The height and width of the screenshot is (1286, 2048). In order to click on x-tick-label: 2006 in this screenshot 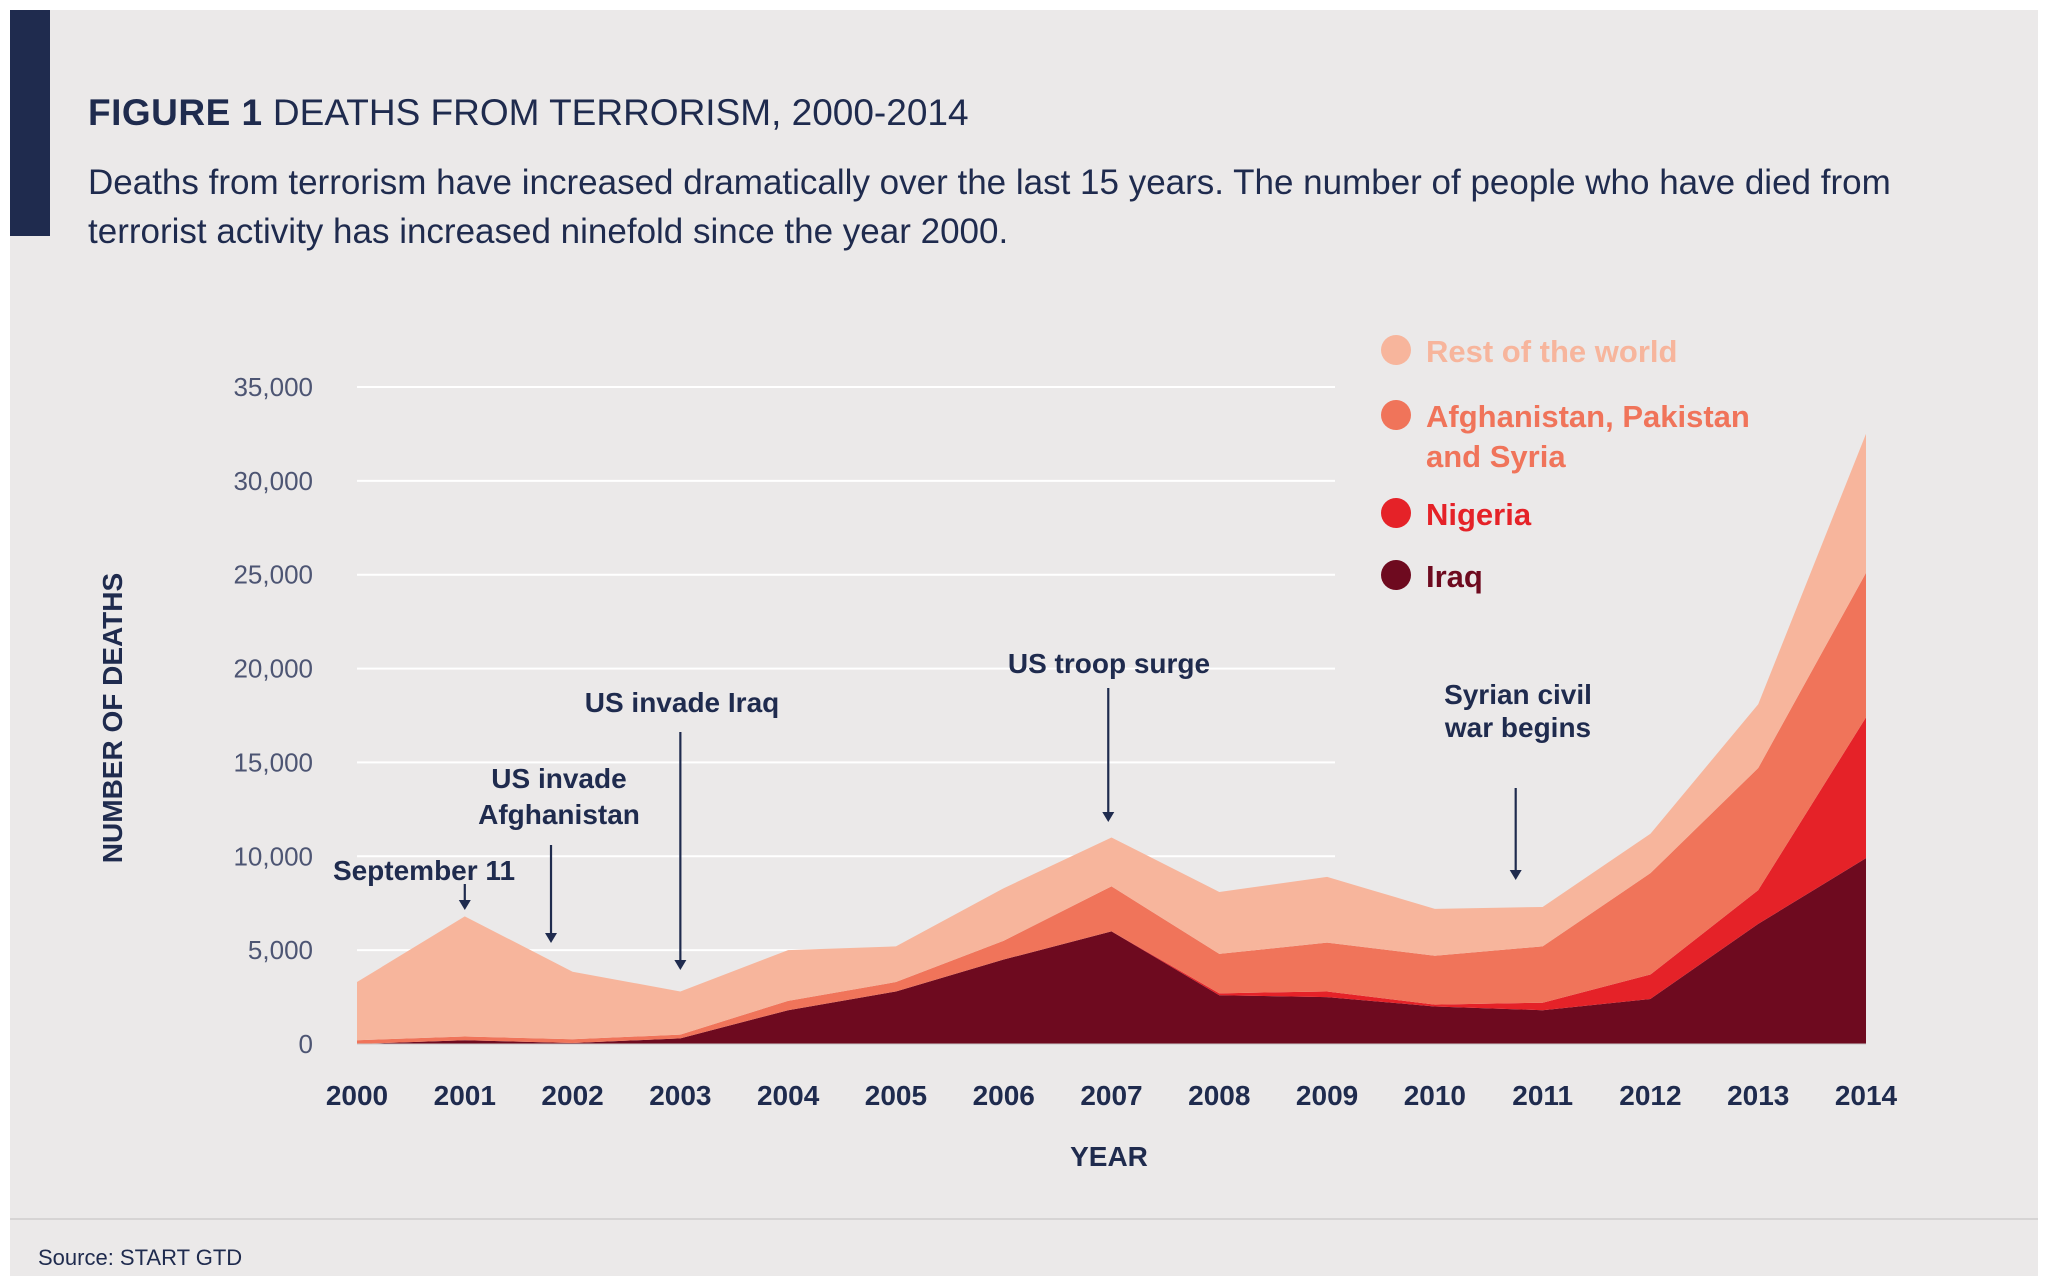, I will do `click(1004, 1095)`.